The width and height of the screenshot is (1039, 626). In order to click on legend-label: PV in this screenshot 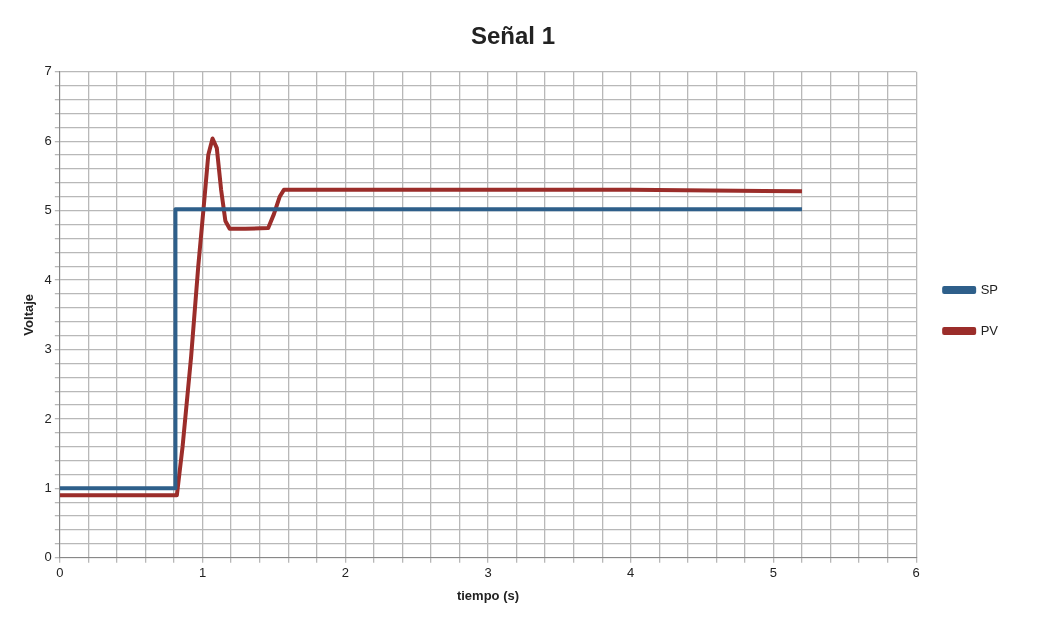, I will do `click(989, 330)`.